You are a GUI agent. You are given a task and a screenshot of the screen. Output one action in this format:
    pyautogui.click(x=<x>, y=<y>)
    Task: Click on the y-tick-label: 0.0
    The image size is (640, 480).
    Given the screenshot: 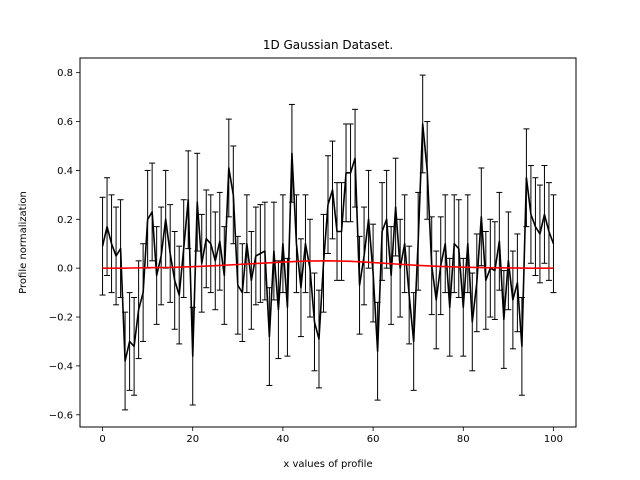 What is the action you would take?
    pyautogui.click(x=65, y=269)
    